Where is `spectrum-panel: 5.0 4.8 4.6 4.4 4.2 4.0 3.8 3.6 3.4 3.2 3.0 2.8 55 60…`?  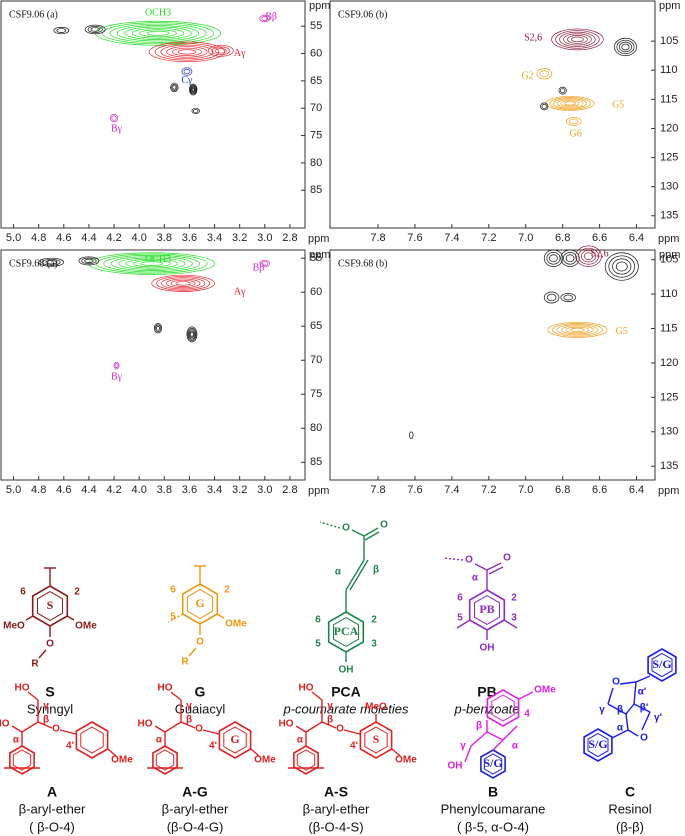
spectrum-panel: 5.0 4.8 4.6 4.4 4.2 4.0 3.8 3.6 3.4 3.2 3.0 2.8 55 60… is located at coordinates (165, 373).